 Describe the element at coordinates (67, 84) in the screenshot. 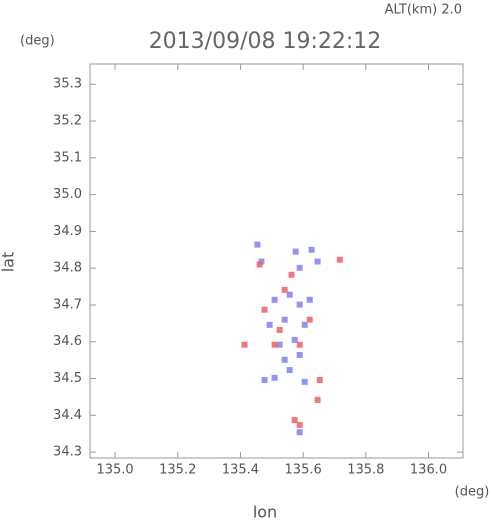

I see `y-tick-label: 35.3` at that location.